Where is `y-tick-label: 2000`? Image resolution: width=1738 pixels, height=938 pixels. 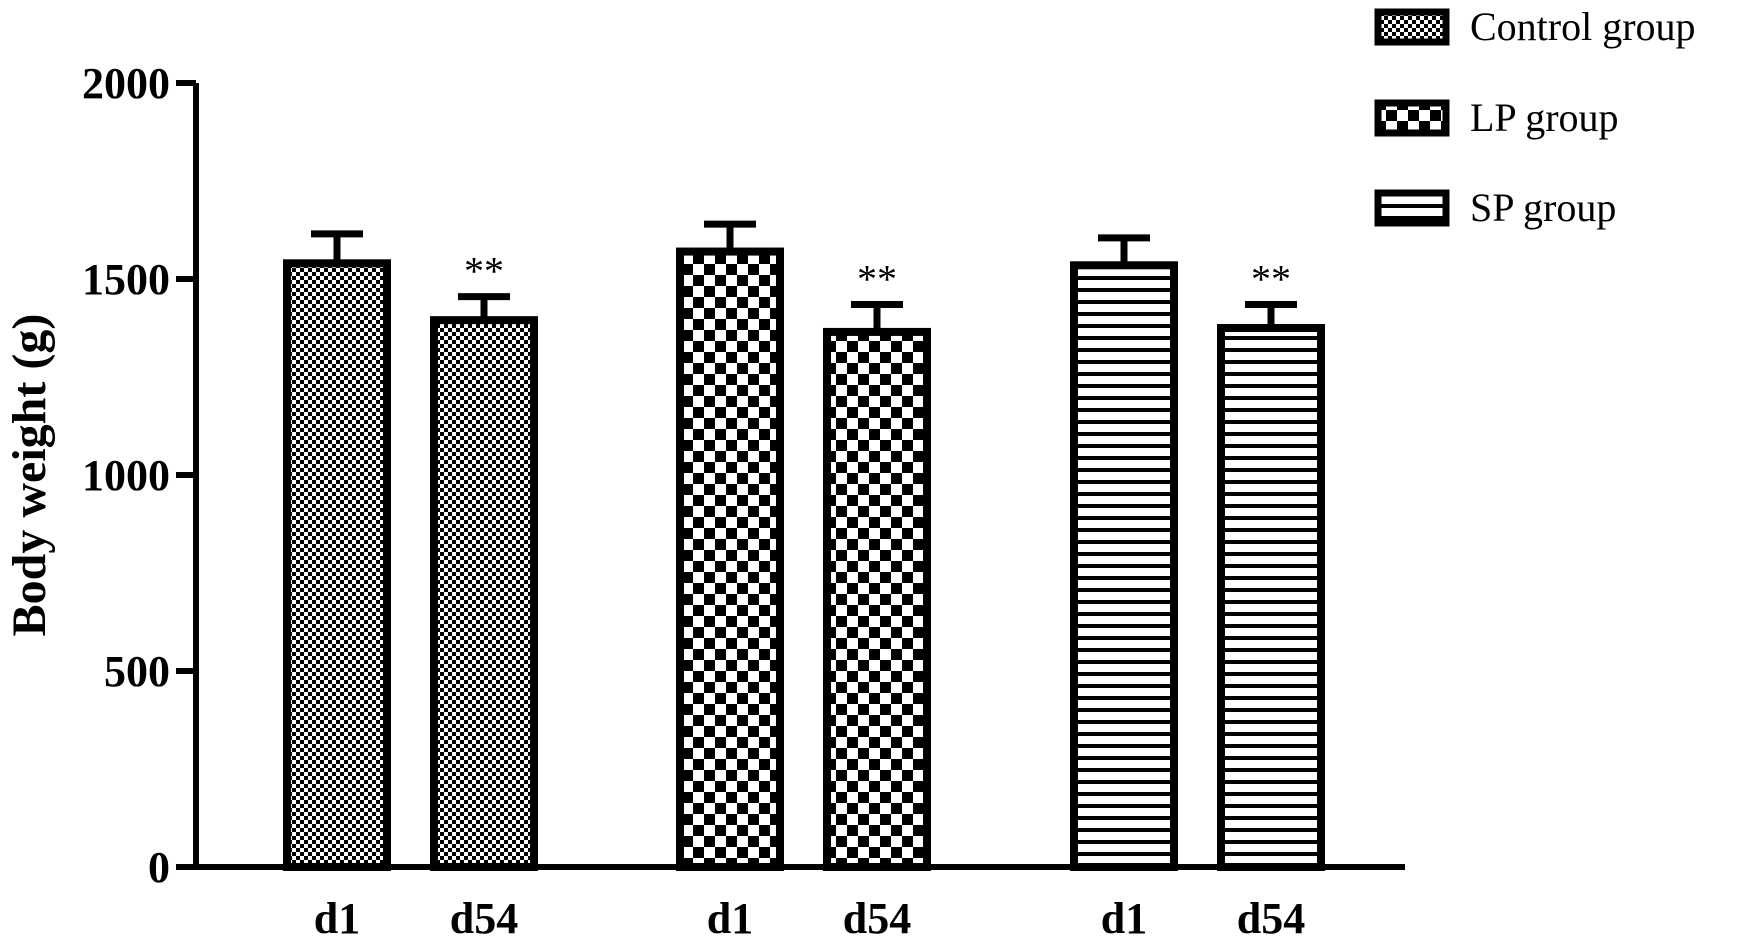 y-tick-label: 2000 is located at coordinates (126, 83).